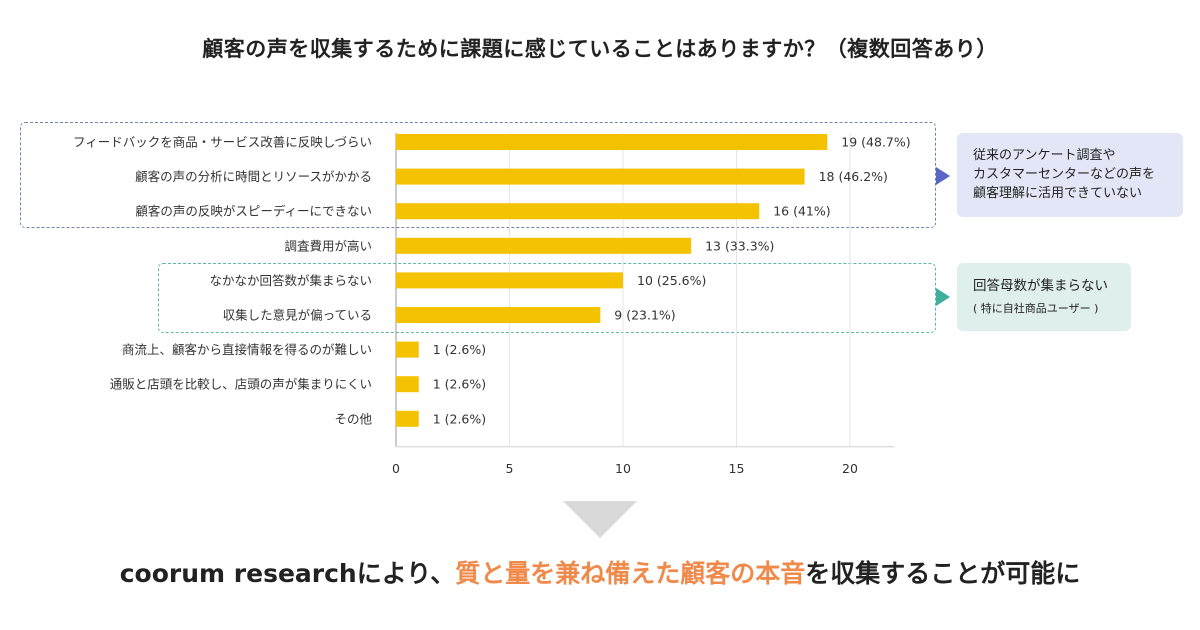 The image size is (1200, 630). I want to click on callout-pointer-teal-icon, so click(943, 297).